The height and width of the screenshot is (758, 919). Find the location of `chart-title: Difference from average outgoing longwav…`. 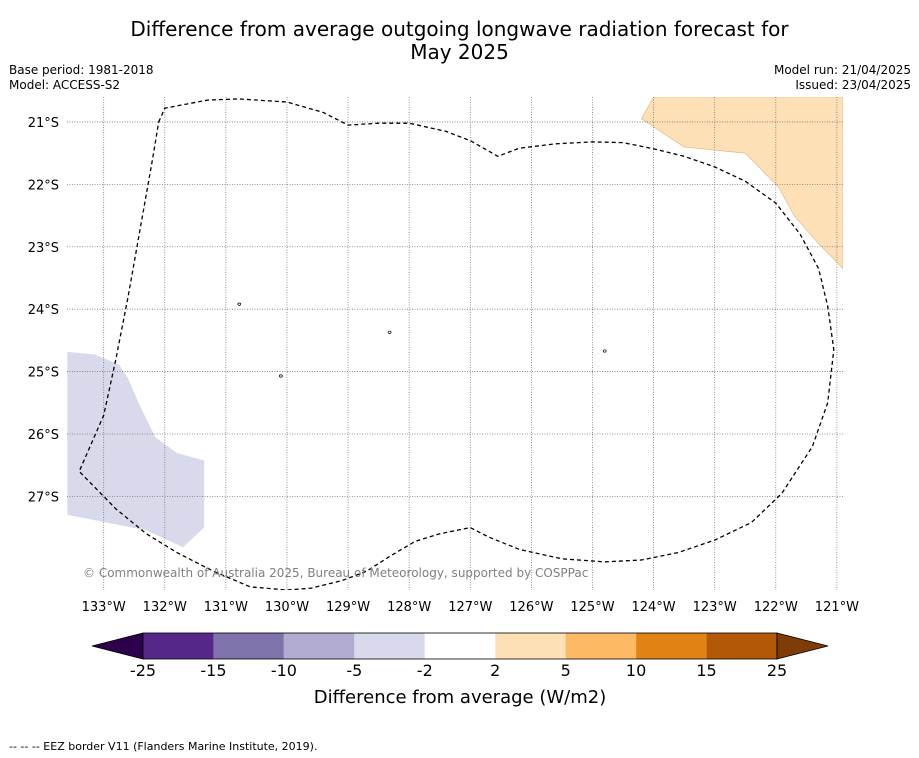

chart-title: Difference from average outgoing longwav… is located at coordinates (459, 41).